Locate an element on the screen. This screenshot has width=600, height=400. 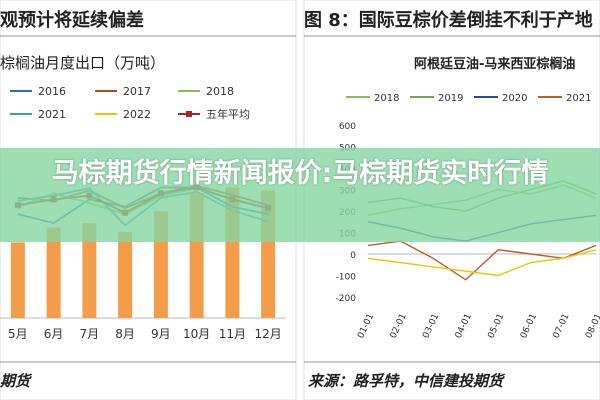
x-tick-label: 7月 is located at coordinates (90, 334).